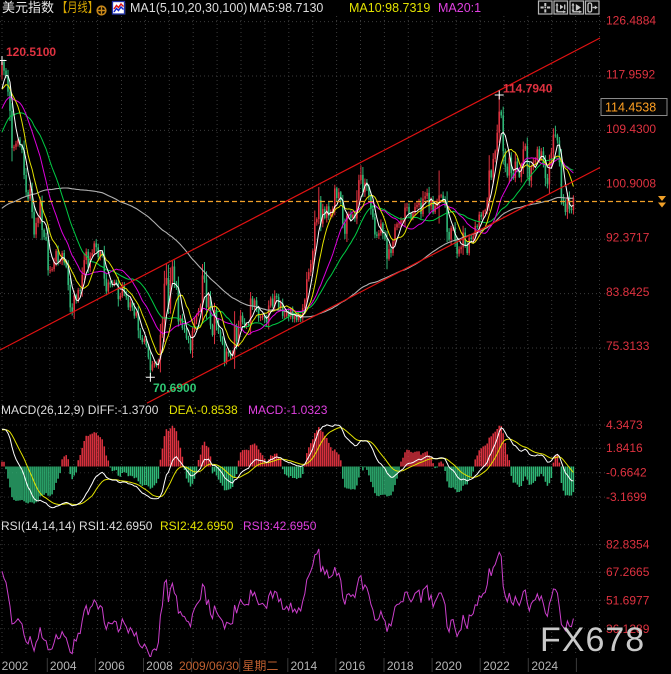 The height and width of the screenshot is (674, 671). I want to click on svg-text: 75.3133, so click(628, 346).